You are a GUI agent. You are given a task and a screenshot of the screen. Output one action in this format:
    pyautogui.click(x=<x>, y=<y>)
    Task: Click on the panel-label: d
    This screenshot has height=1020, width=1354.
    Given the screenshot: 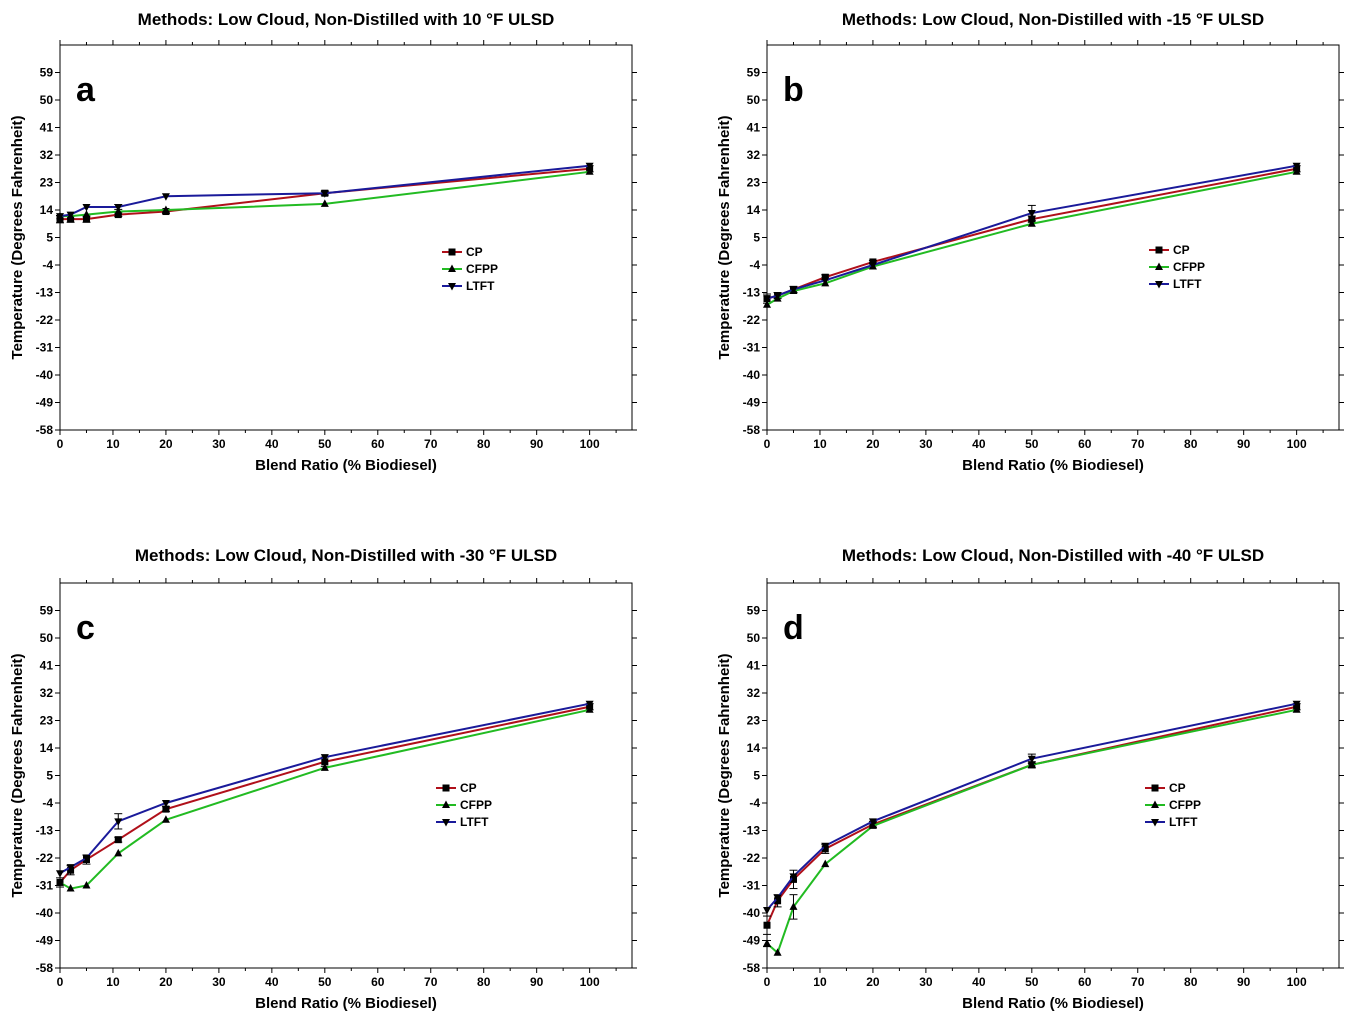 What is the action you would take?
    pyautogui.click(x=793, y=628)
    